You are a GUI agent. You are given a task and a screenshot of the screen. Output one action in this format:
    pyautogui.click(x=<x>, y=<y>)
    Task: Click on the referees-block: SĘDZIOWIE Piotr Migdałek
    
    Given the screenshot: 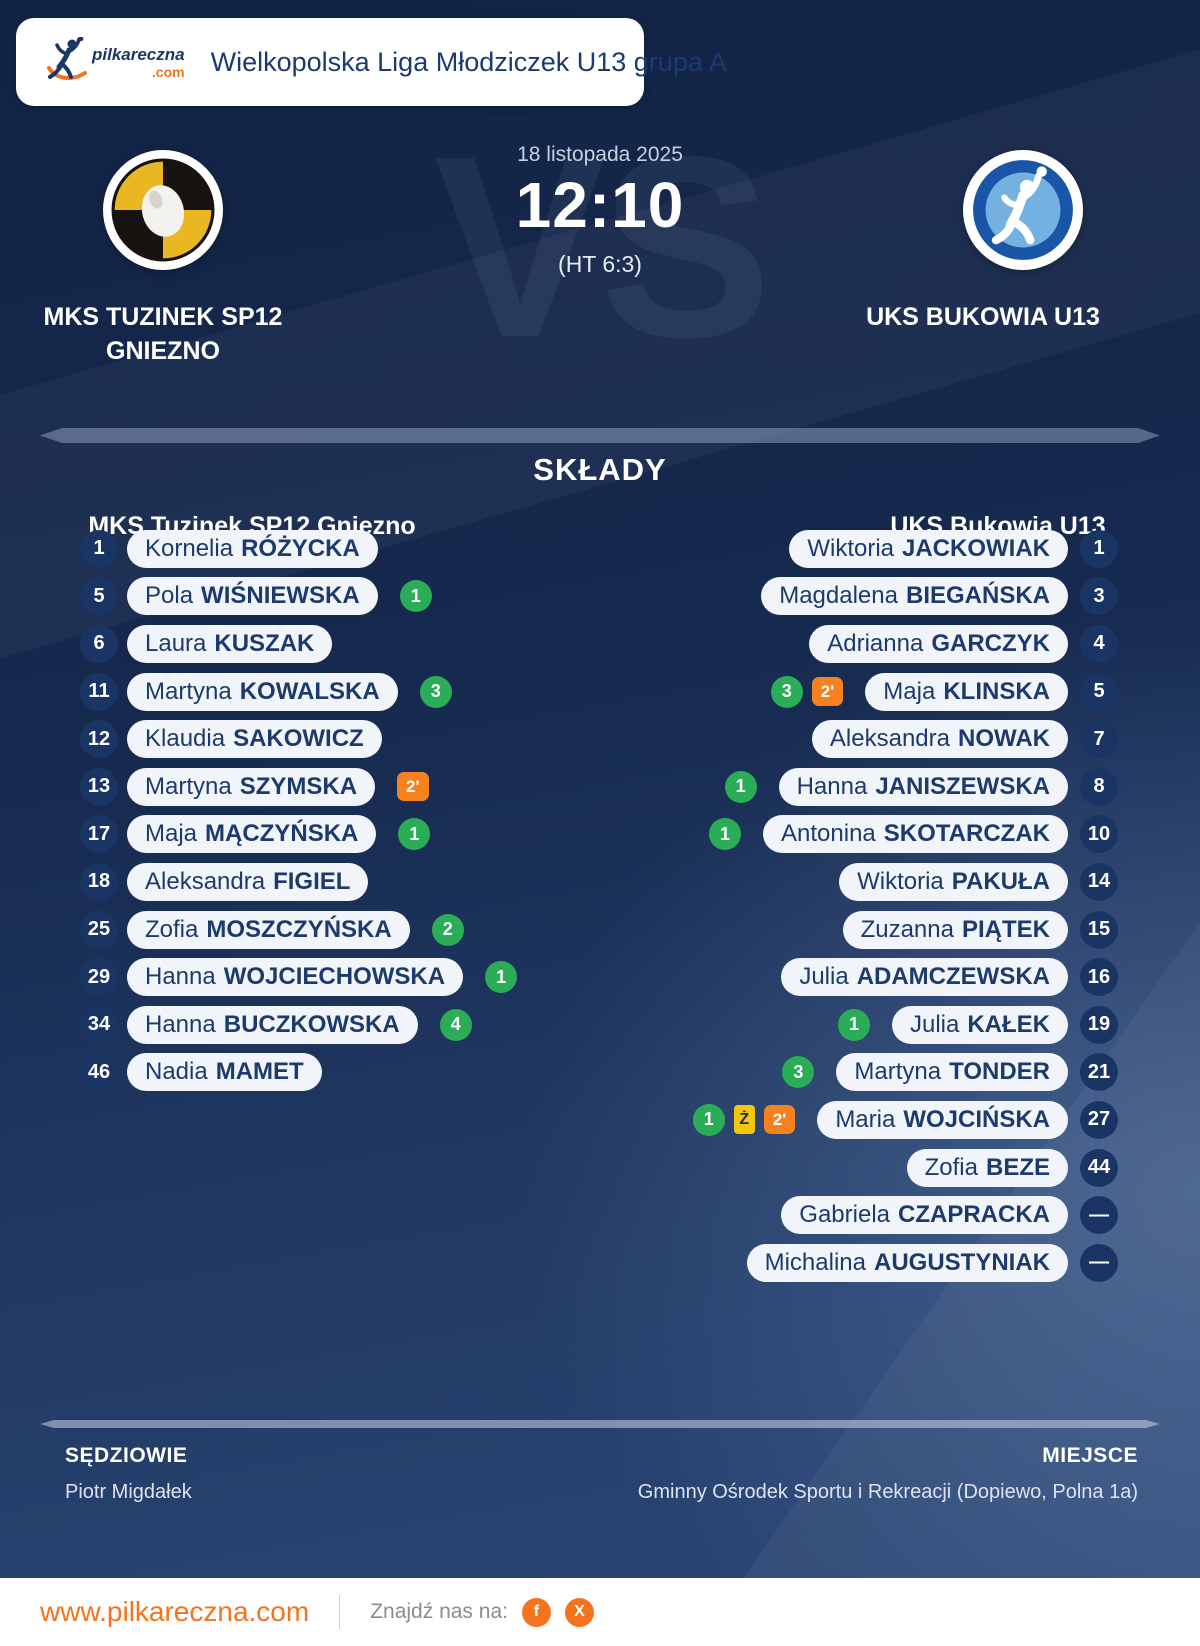 What is the action you would take?
    pyautogui.click(x=128, y=1474)
    